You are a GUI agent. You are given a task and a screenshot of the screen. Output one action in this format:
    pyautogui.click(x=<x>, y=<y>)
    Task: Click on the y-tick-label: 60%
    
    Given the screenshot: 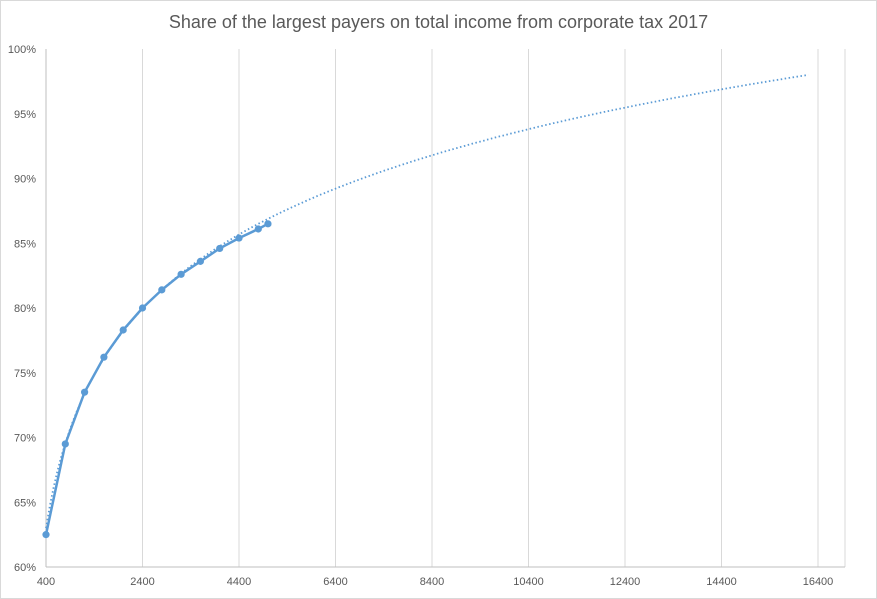 What is the action you would take?
    pyautogui.click(x=25, y=568)
    